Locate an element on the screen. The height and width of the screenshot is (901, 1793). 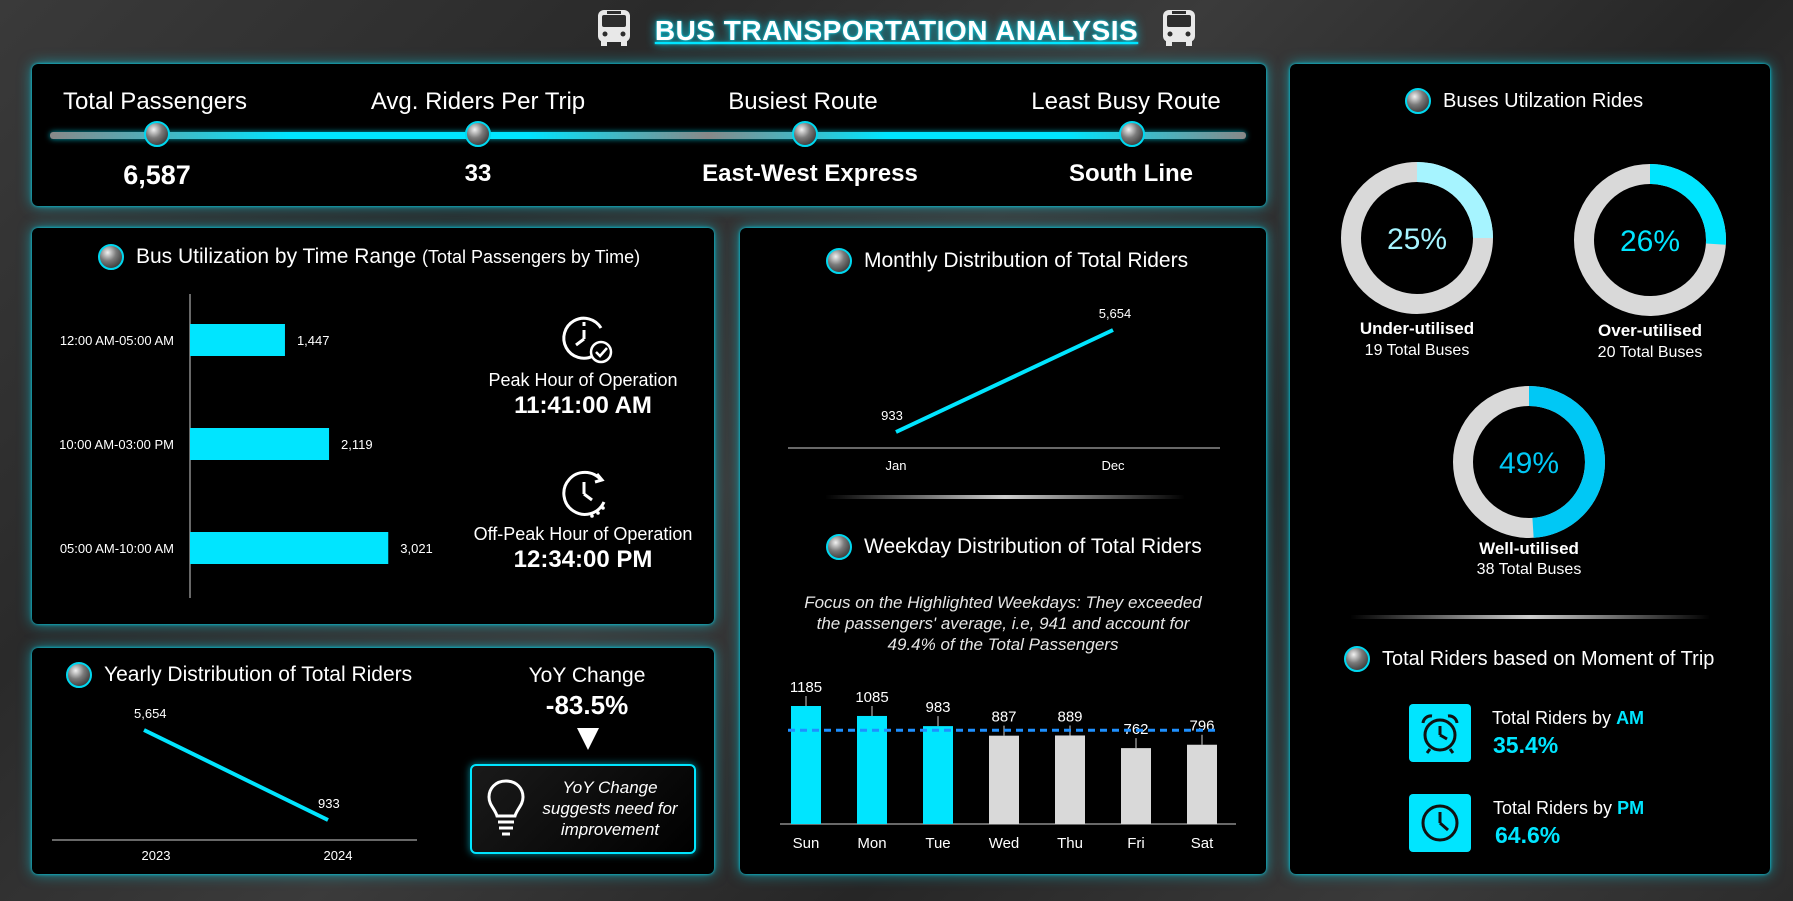
weekday-note-line: 49.4% of the Total Passengers is located at coordinates (1003, 644).